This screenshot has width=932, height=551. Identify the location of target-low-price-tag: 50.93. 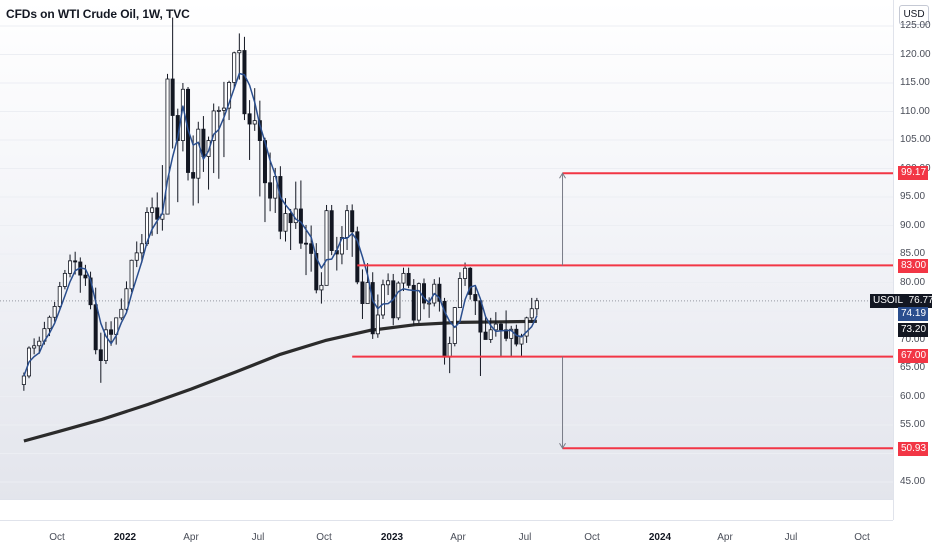
(913, 449).